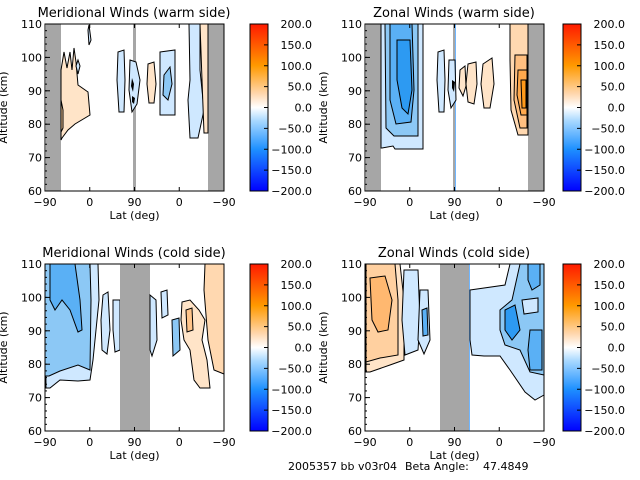  I want to click on panel-zonal-warm: Zonal Winds (warm side), so click(454, 99).